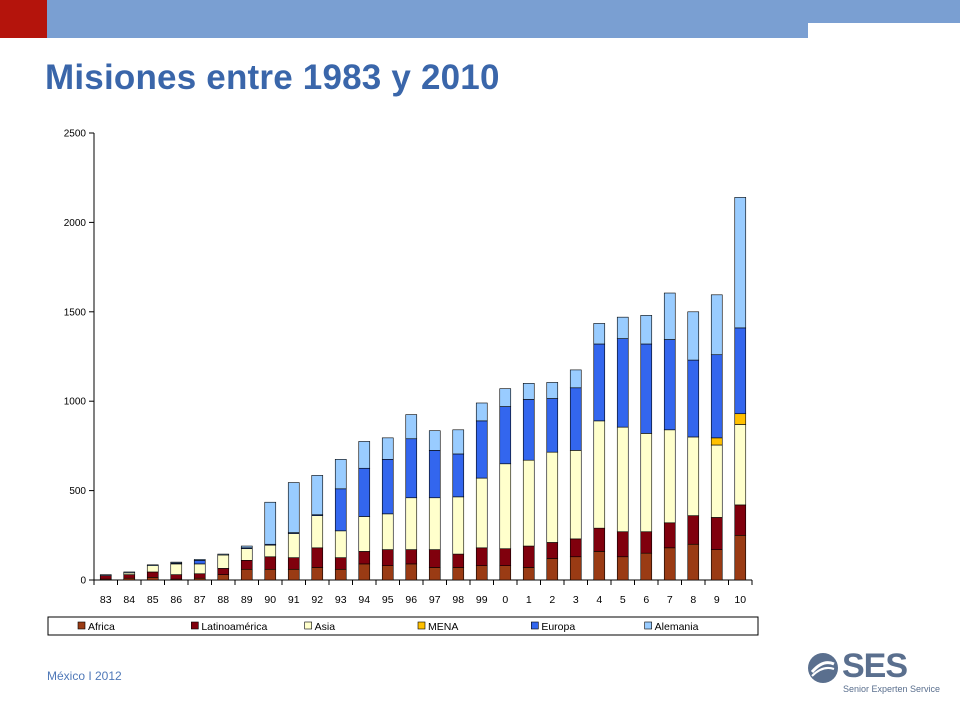  What do you see at coordinates (101, 627) in the screenshot?
I see `legend-label: Africa` at bounding box center [101, 627].